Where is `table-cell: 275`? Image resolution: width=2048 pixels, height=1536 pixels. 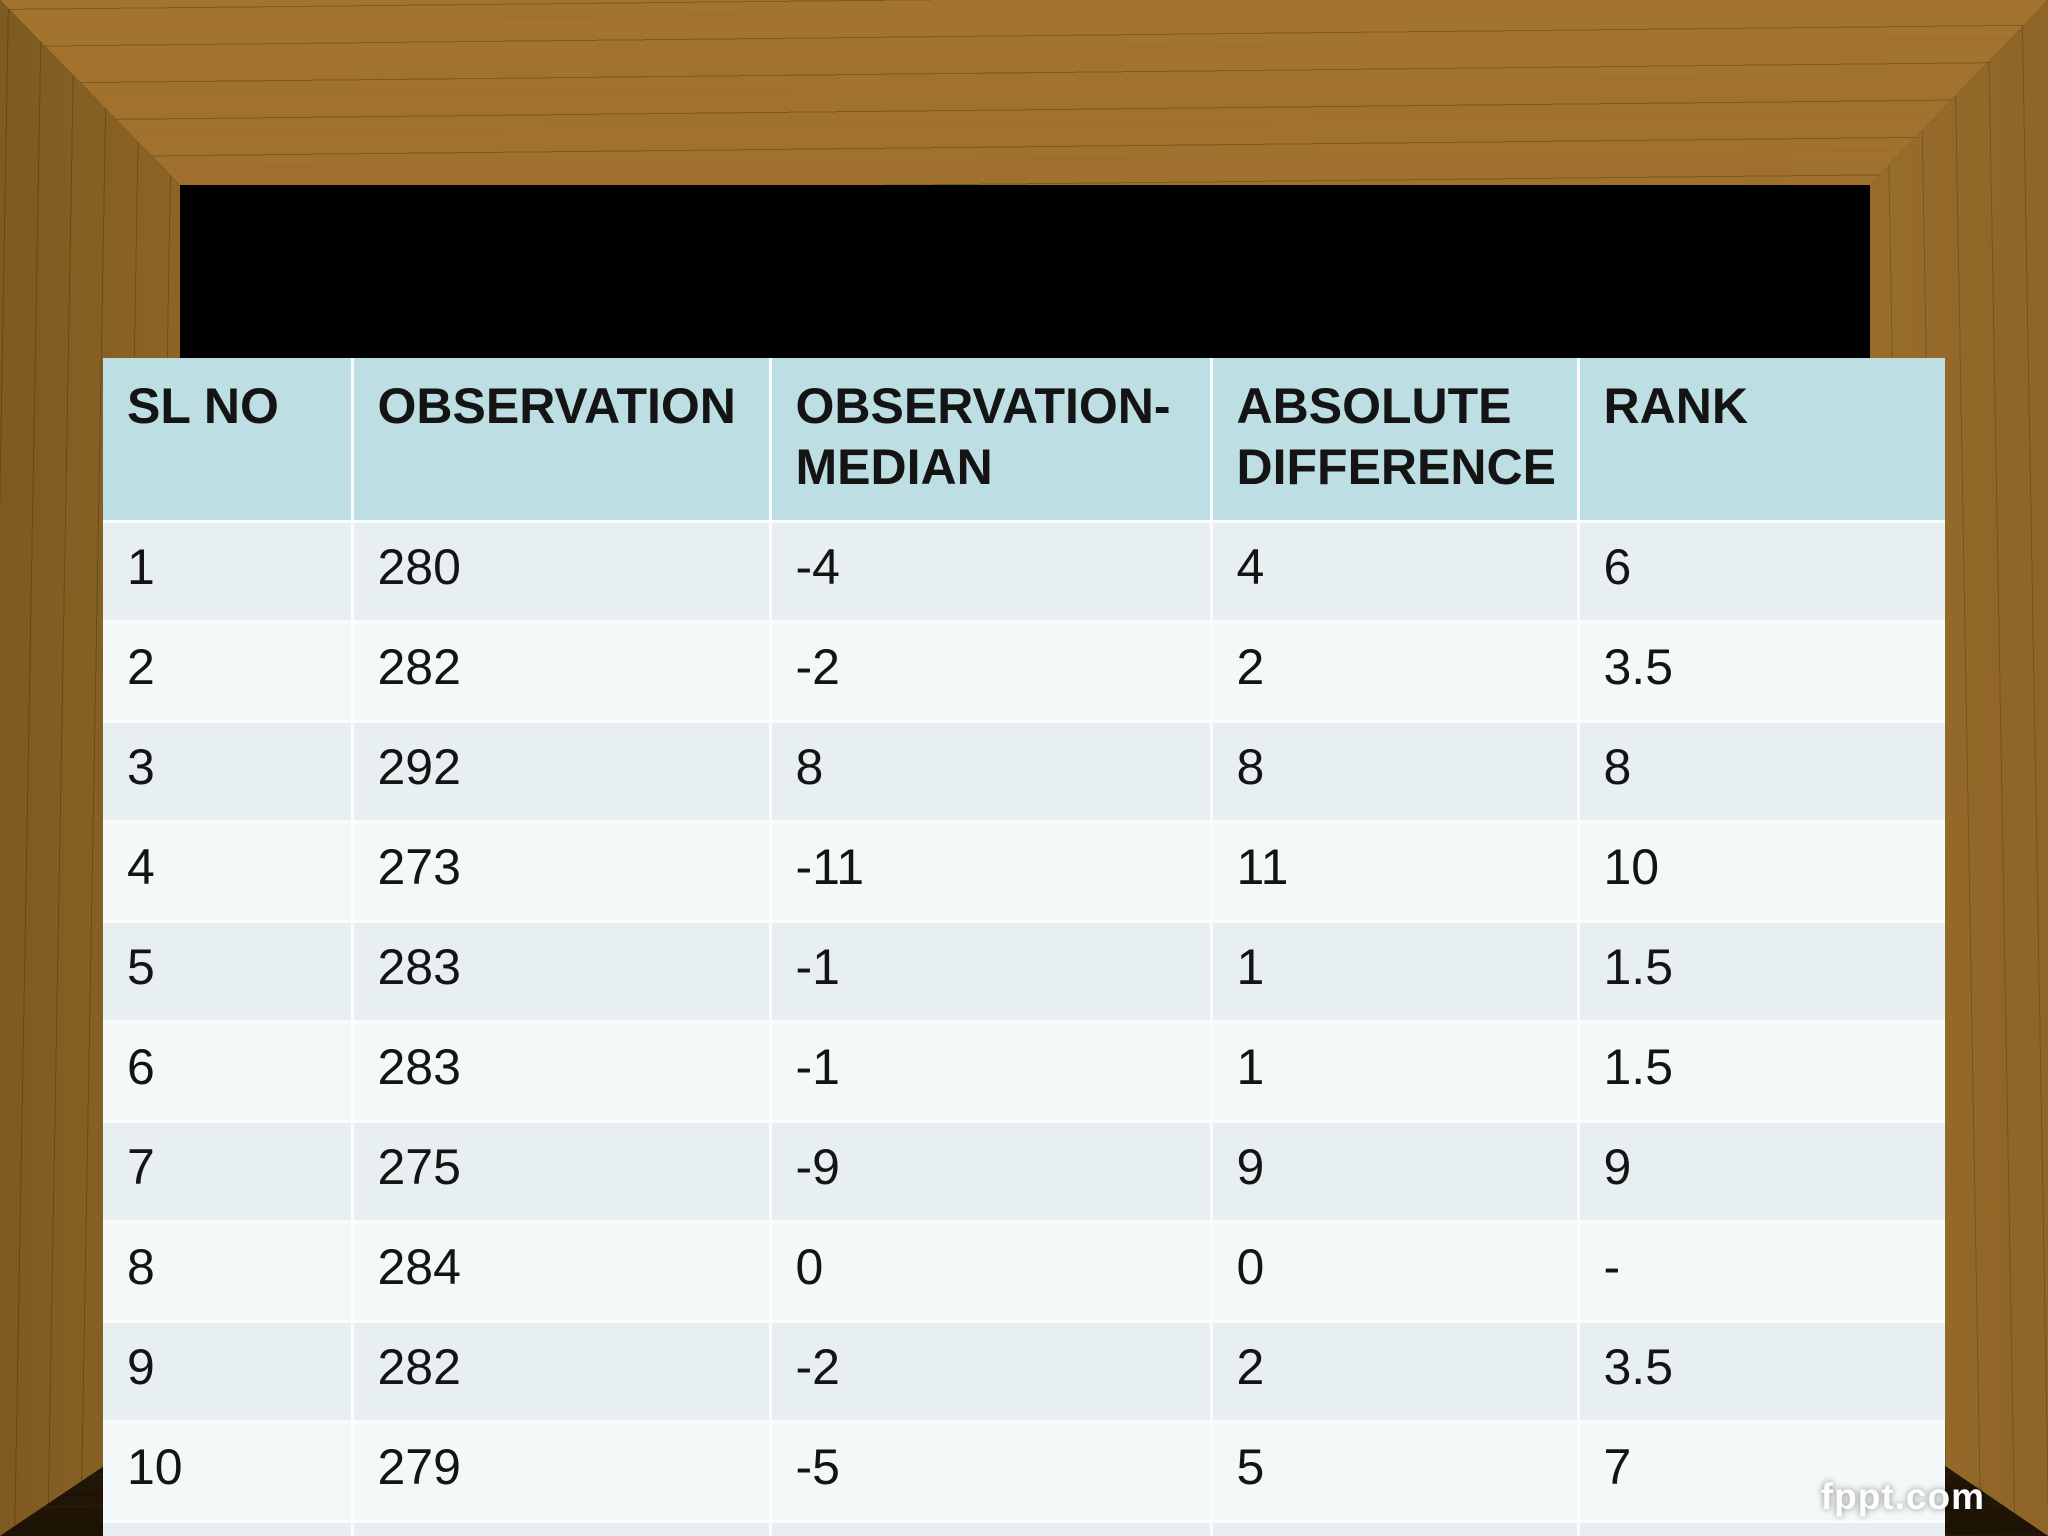 table-cell: 275 is located at coordinates (560, 1171).